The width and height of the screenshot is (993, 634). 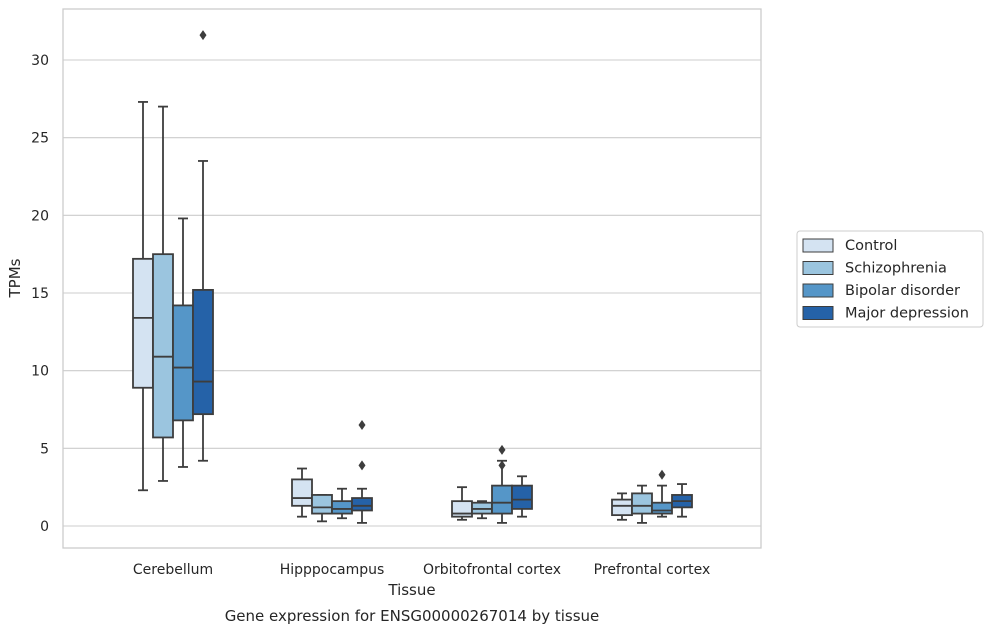 What do you see at coordinates (682, 500) in the screenshot?
I see `box-prefrontal-cortex-major-depression` at bounding box center [682, 500].